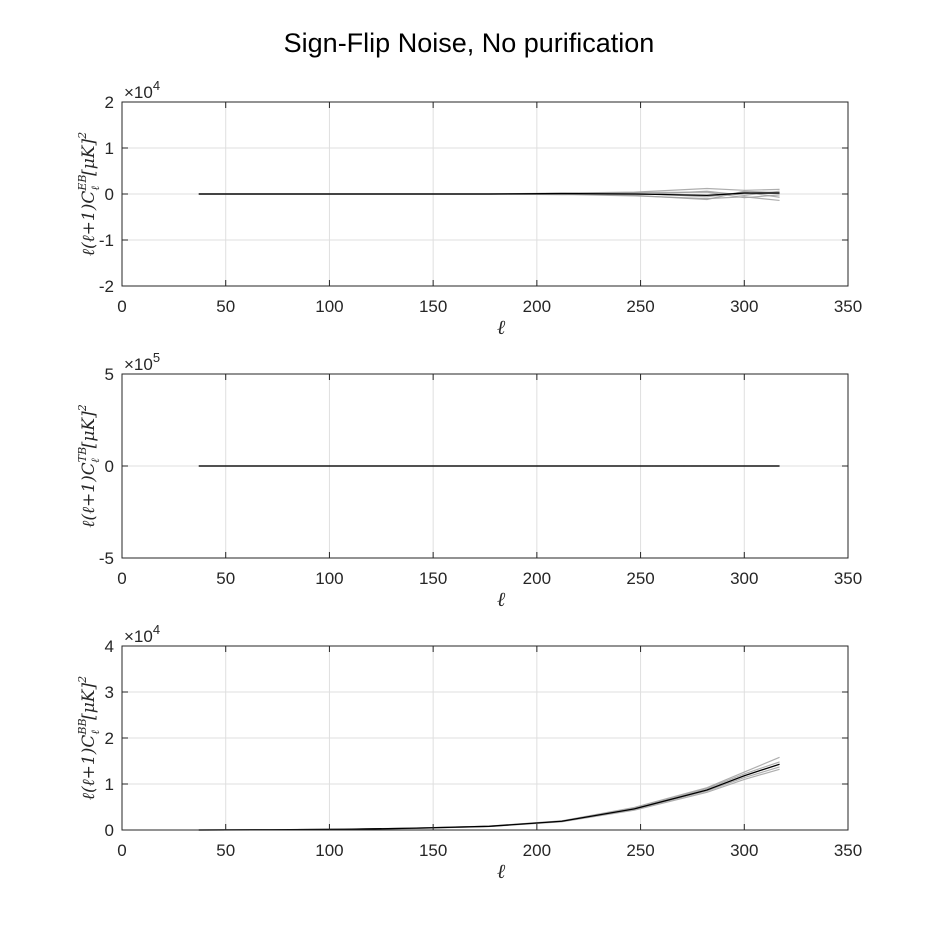 This screenshot has height=938, width=938. I want to click on tb-y-label-main: ℓ(ℓ+1)C, so click(89, 495).